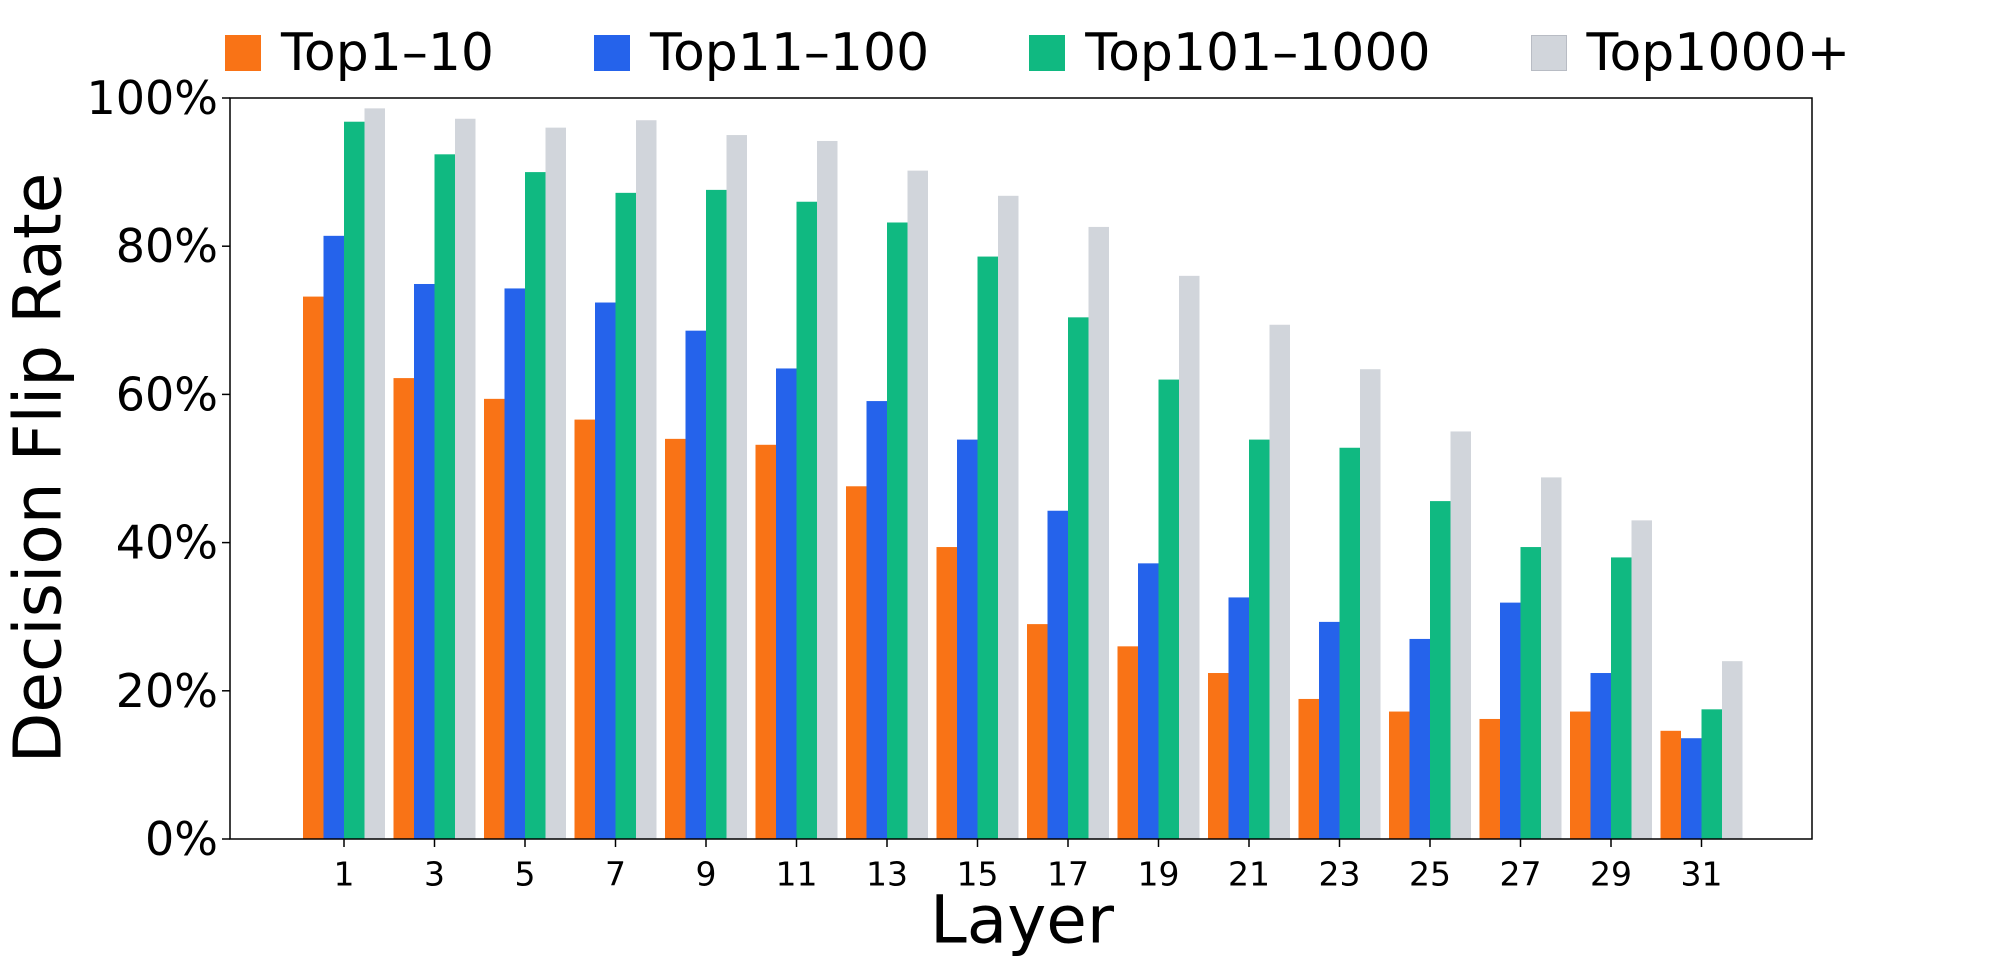 Image resolution: width=1991 pixels, height=963 pixels. Describe the element at coordinates (344, 874) in the screenshot. I see `x-tick-label: 1` at that location.